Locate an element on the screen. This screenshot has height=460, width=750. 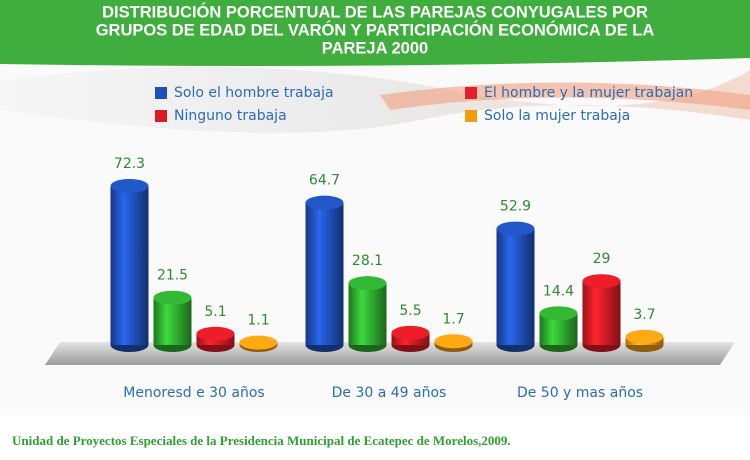
value-label: 5.1 is located at coordinates (215, 312).